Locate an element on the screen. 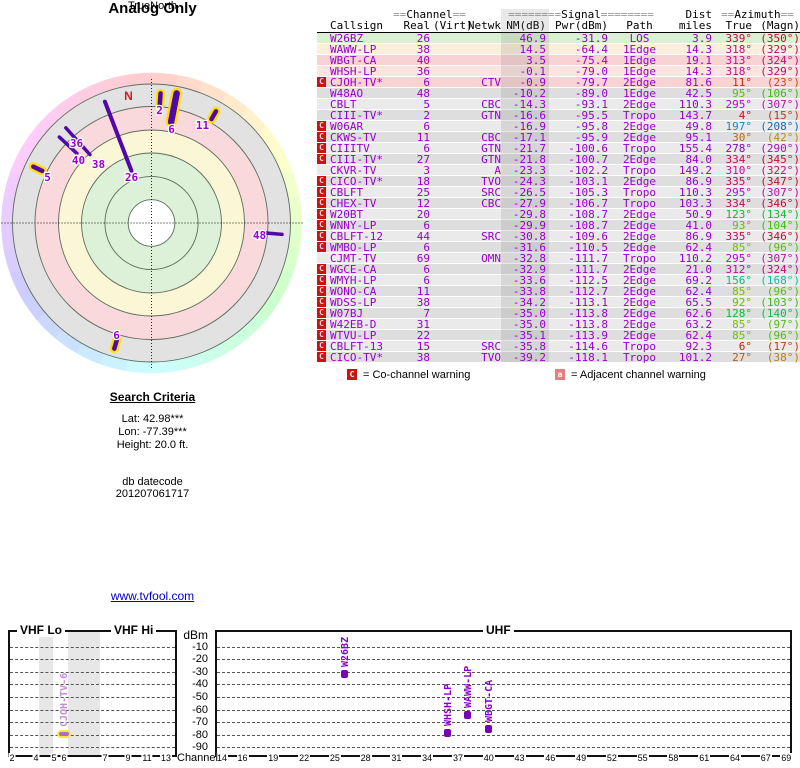 The width and height of the screenshot is (800, 768). channel-axis-title: Channel is located at coordinates (197, 758).